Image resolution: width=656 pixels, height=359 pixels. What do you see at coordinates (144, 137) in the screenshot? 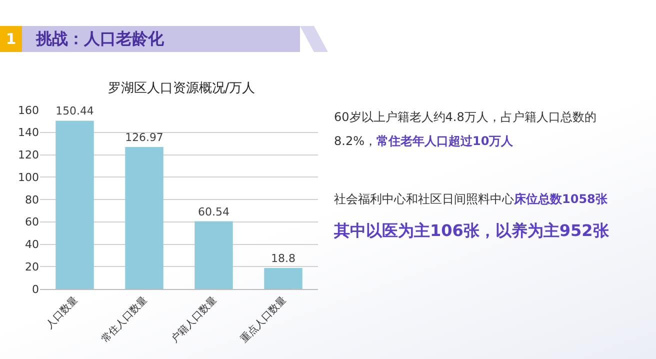
I see `data-label: 126.97` at bounding box center [144, 137].